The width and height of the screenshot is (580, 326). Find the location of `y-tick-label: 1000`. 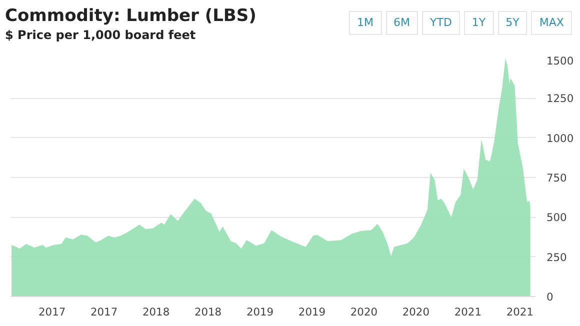

y-tick-label: 1000 is located at coordinates (560, 138).